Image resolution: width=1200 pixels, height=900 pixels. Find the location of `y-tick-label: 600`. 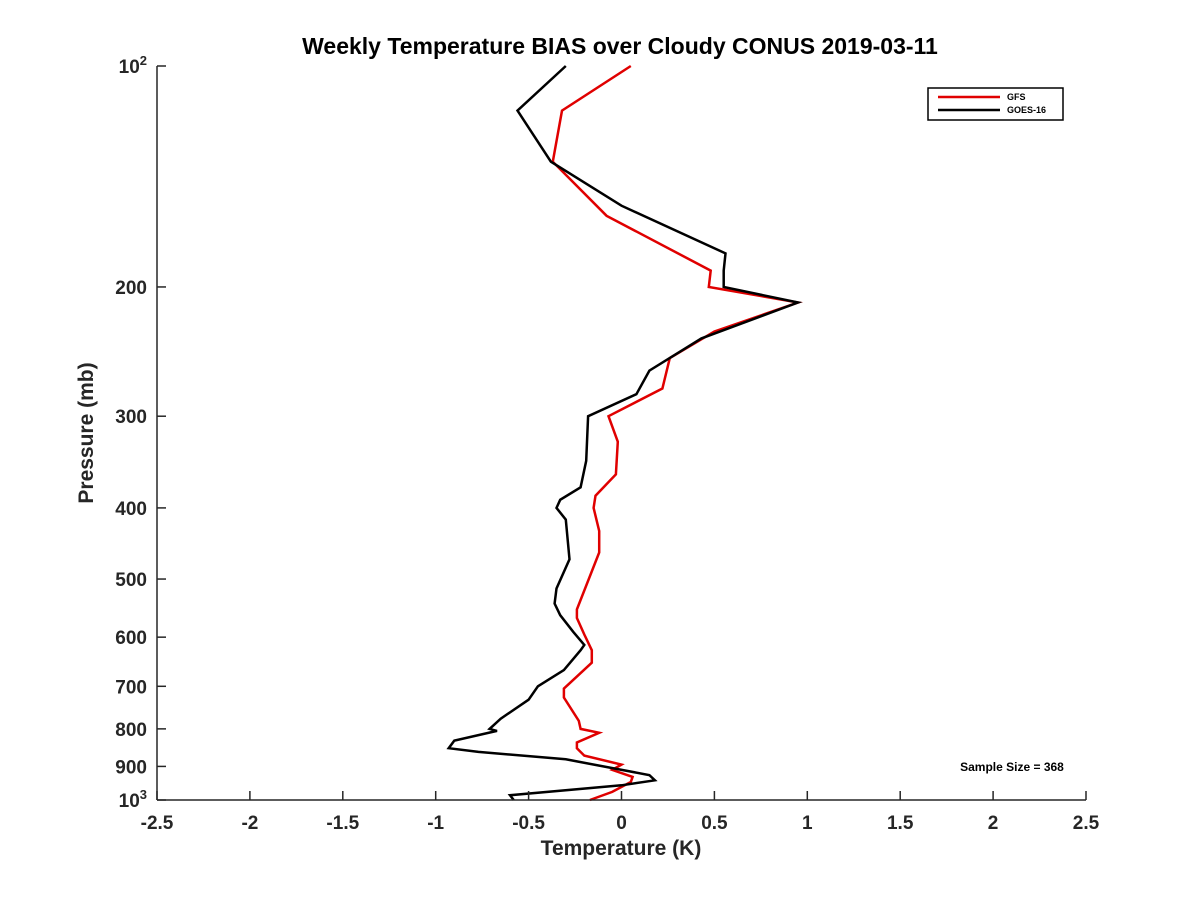

y-tick-label: 600 is located at coordinates (131, 638).